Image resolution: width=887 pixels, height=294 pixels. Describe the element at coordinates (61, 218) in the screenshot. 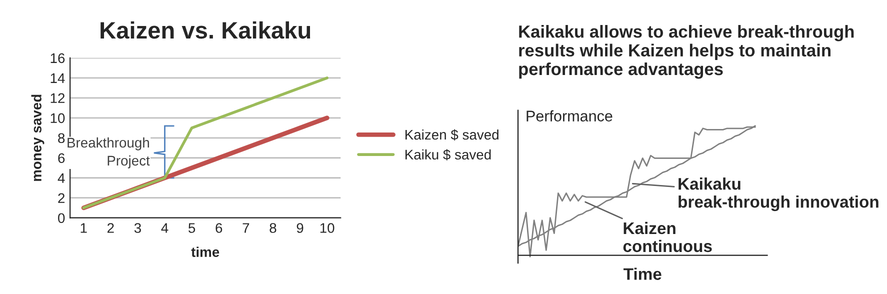

I see `y-tick-label: 0` at that location.